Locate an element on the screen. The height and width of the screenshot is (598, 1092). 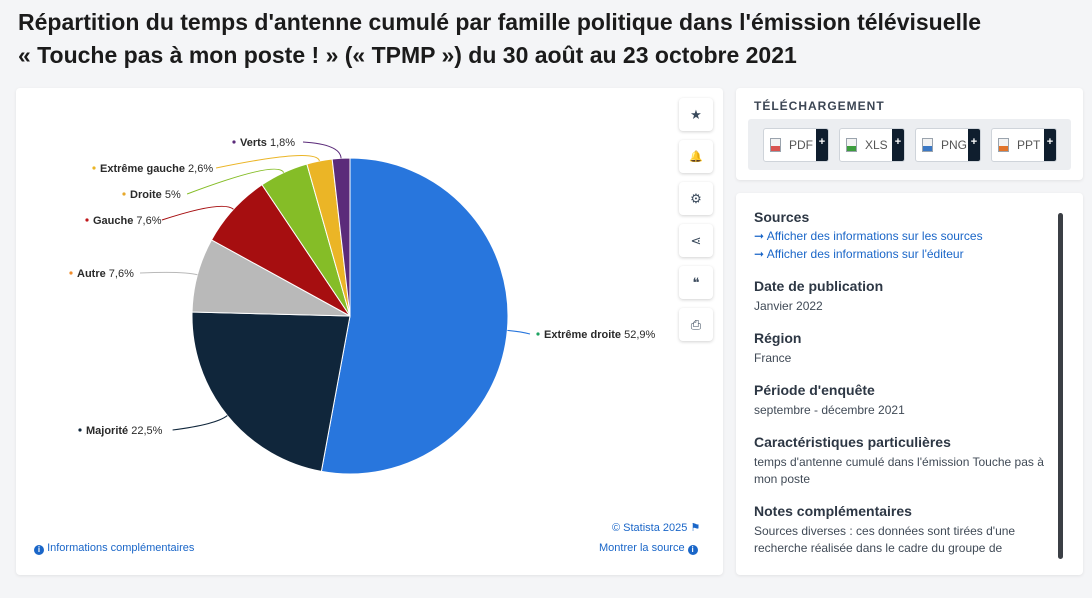
xls-file-icon-band is located at coordinates (851, 148).